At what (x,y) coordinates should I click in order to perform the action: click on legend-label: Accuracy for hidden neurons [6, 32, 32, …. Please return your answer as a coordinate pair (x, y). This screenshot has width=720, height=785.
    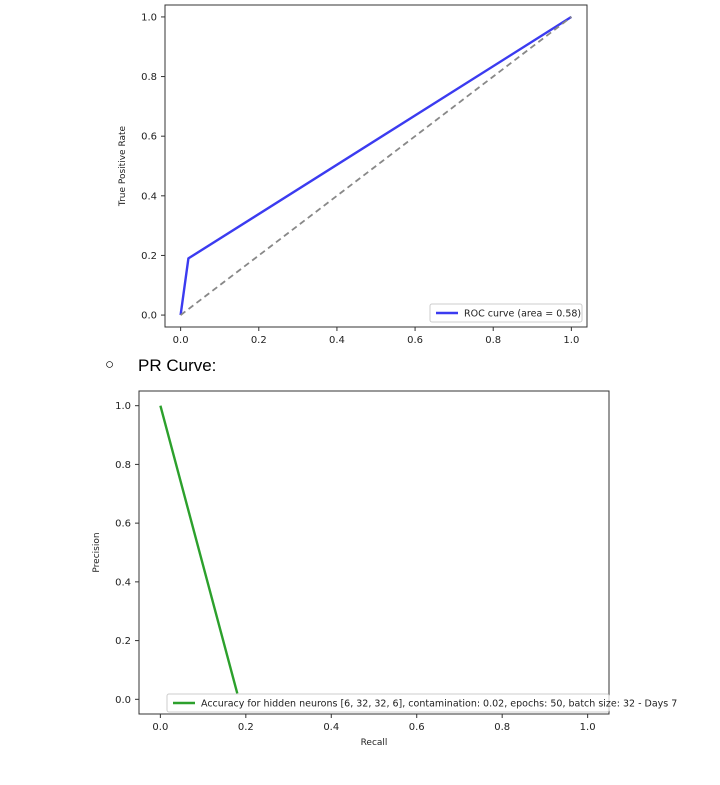
    Looking at the image, I should click on (439, 704).